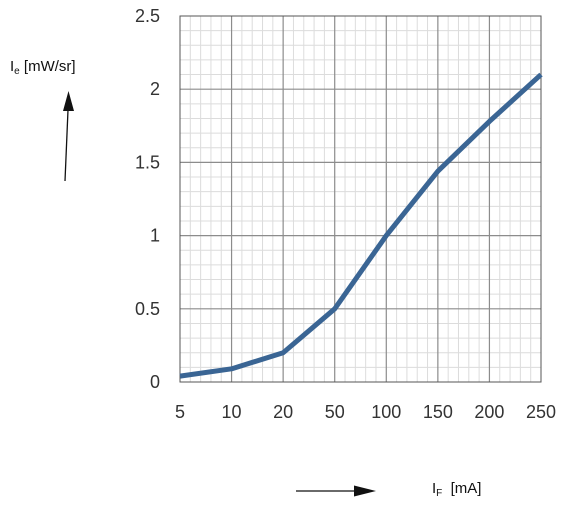 This screenshot has width=565, height=505. I want to click on y-axis-label-unit: [mW/sr], so click(49, 66).